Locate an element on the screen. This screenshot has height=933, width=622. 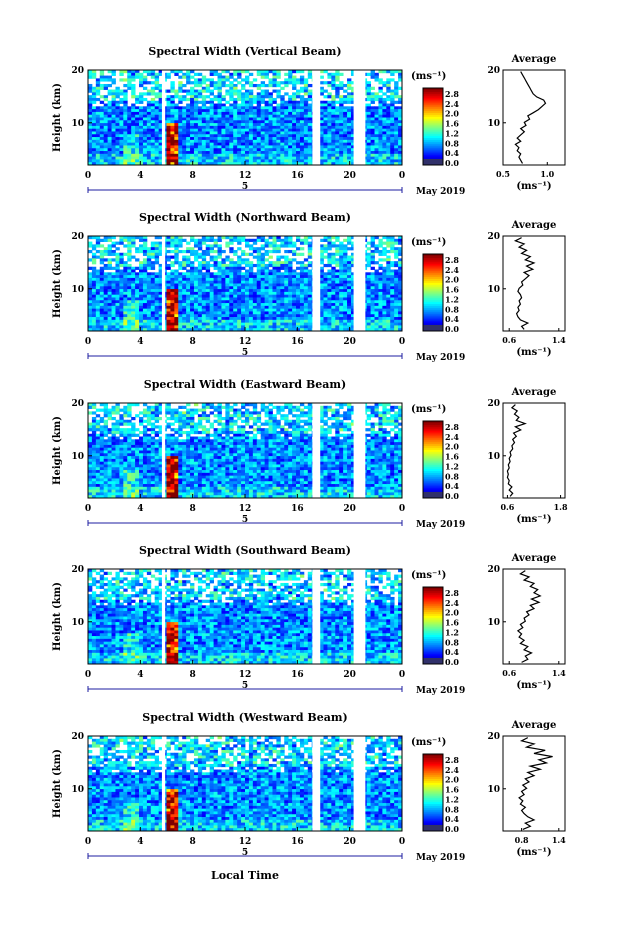
colorbar-bottom-segment is located at coordinates (433, 328).